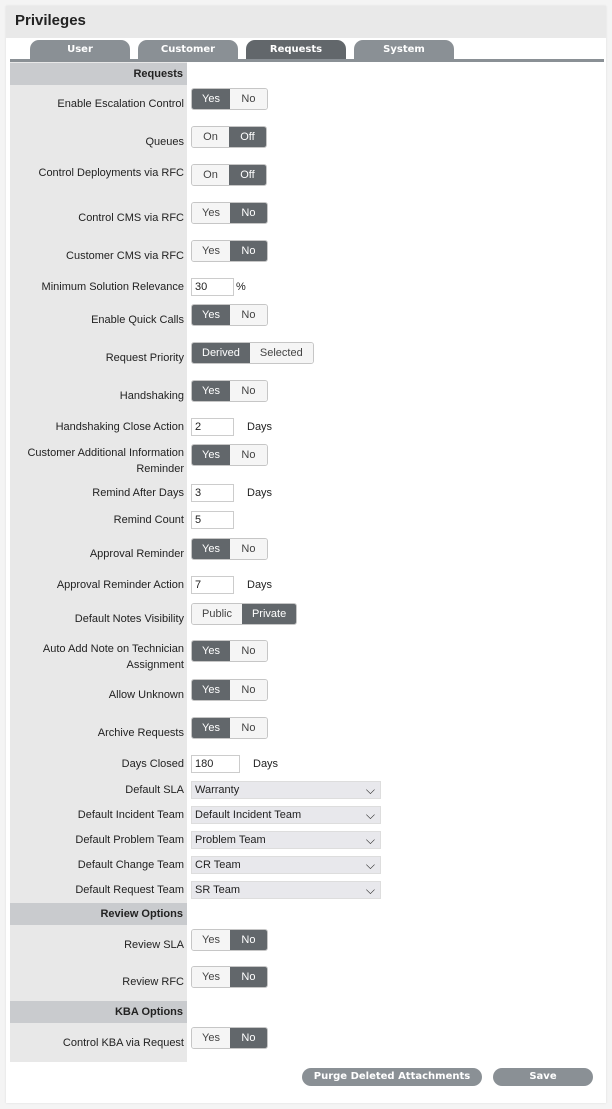  Describe the element at coordinates (286, 790) in the screenshot. I see `default-sla-select: Warranty ⌵` at that location.